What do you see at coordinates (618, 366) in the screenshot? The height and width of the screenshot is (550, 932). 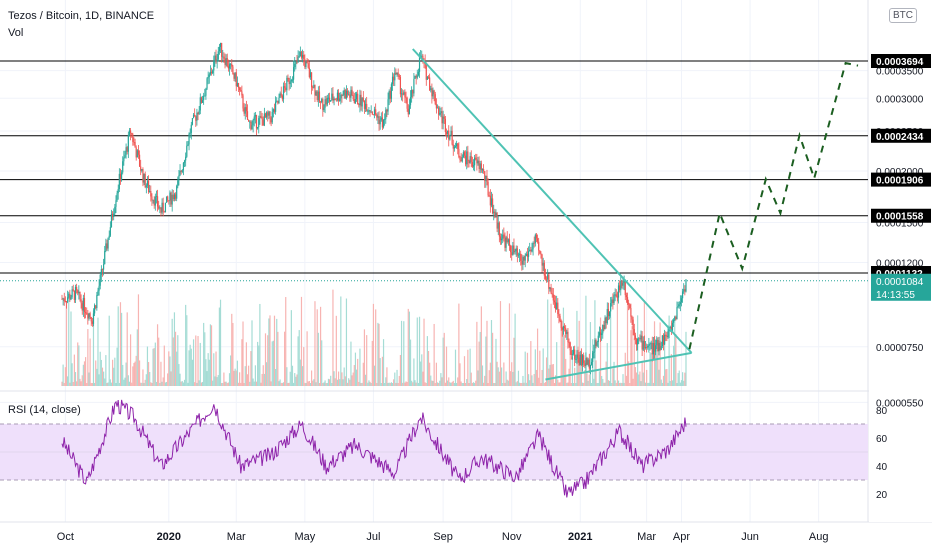 I see `support-trendline` at bounding box center [618, 366].